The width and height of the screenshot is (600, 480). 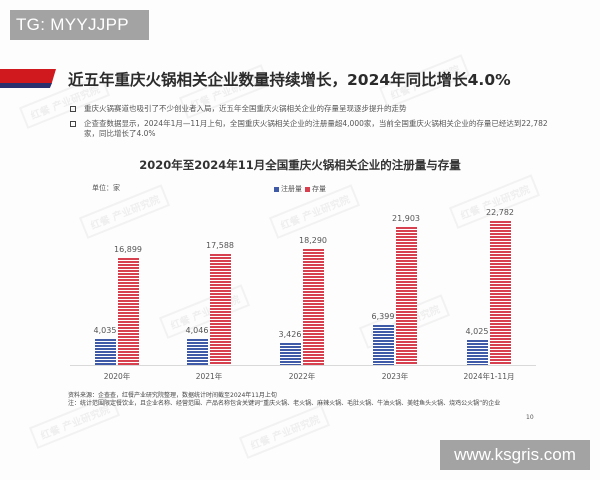 I want to click on title-accent-bar, so click(x=28, y=79).